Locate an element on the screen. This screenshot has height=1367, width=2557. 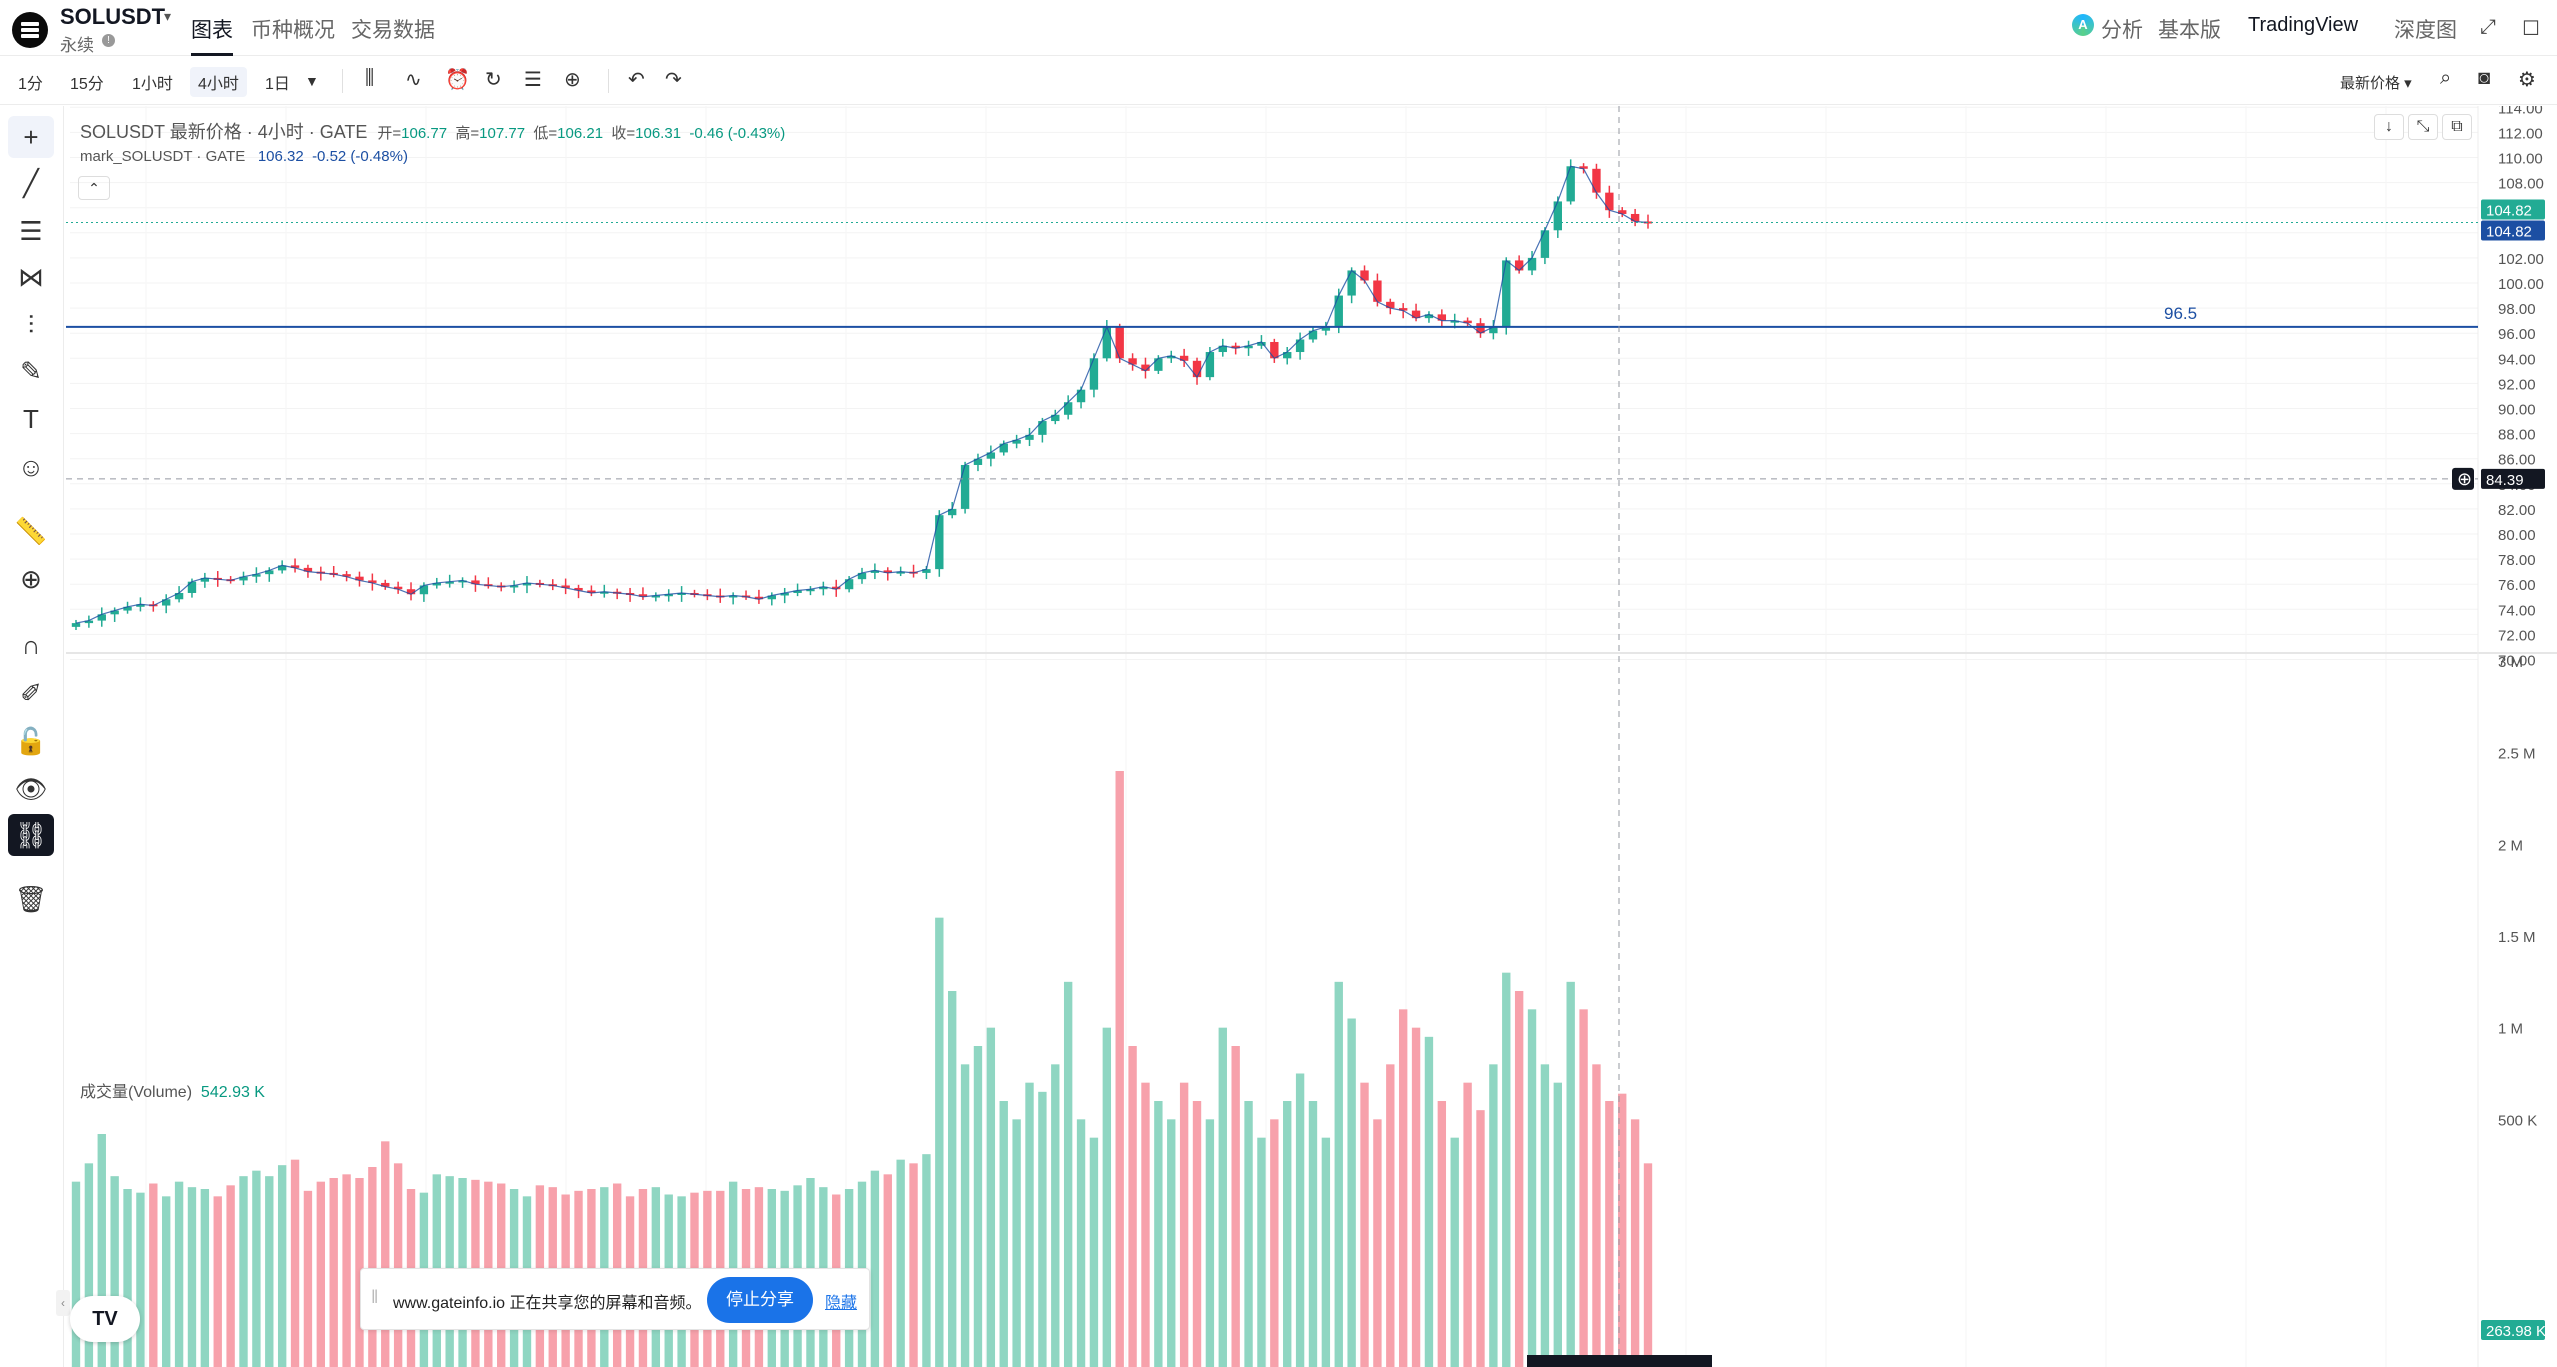
price-axis-label: 76.00 is located at coordinates (2517, 585).